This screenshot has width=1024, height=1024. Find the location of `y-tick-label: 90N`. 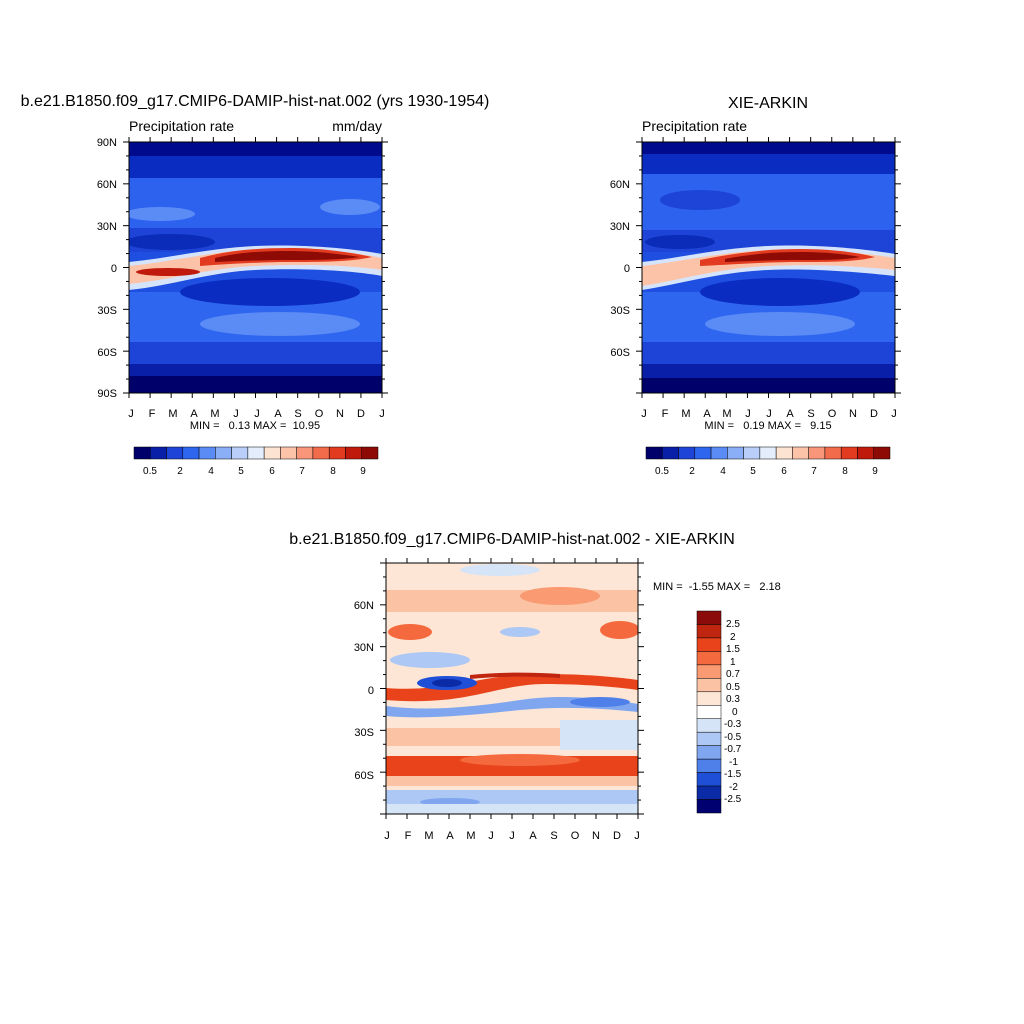

y-tick-label: 90N is located at coordinates (107, 143).